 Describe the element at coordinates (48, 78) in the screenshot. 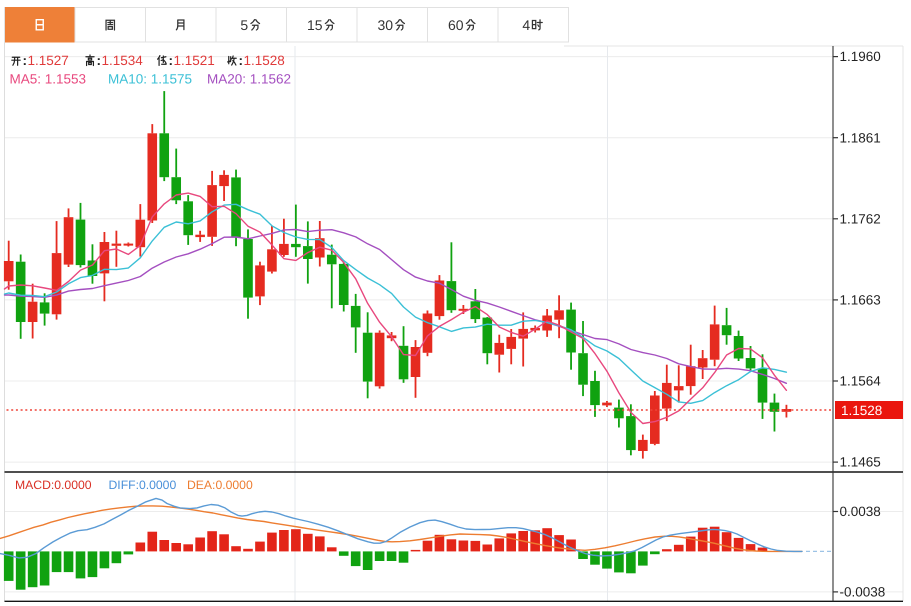

I see `svg-text: MA5: 1.1553` at that location.